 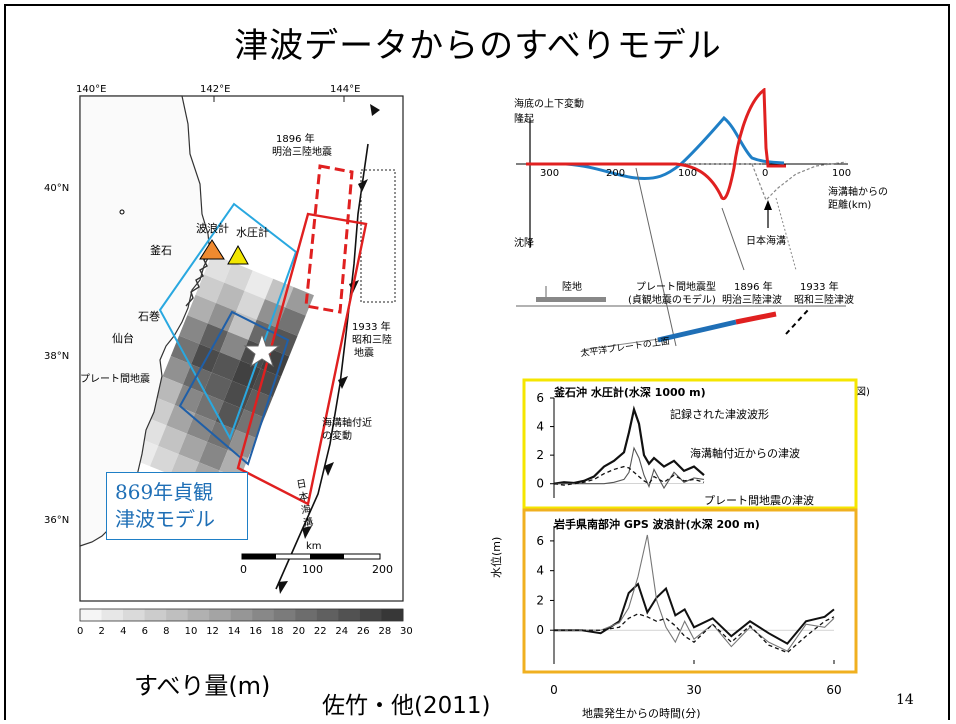 I want to click on chart1-title: 釜石沖 水圧計(水深 1000 m), so click(x=630, y=392).